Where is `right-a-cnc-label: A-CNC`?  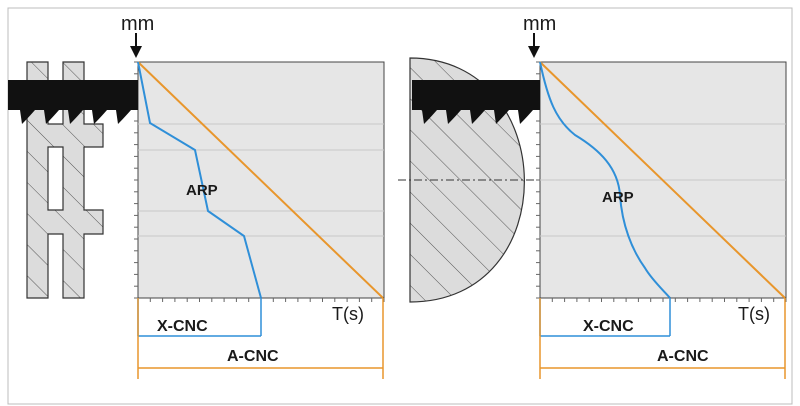
right-a-cnc-label: A-CNC is located at coordinates (683, 356).